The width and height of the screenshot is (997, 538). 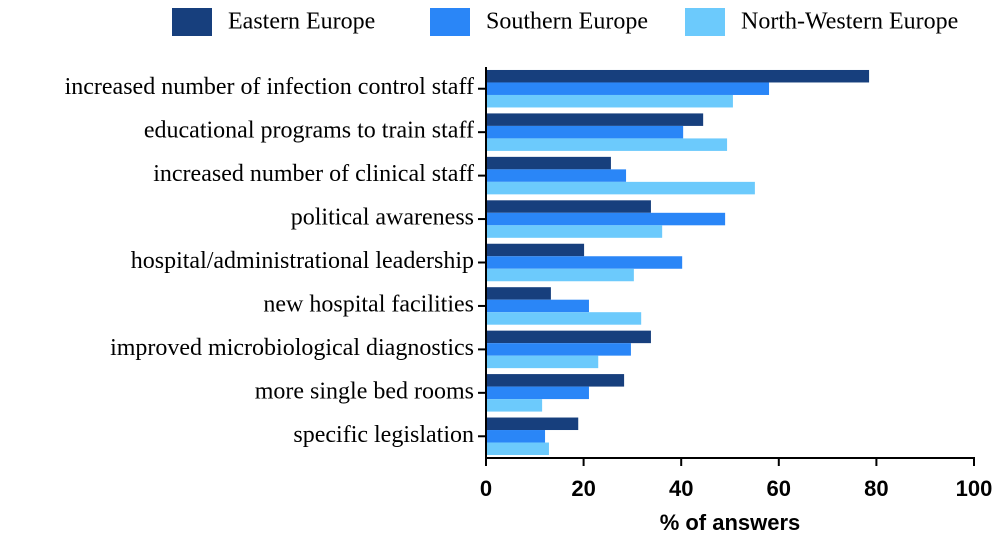 What do you see at coordinates (364, 391) in the screenshot?
I see `y-tick-label: more single bed rooms` at bounding box center [364, 391].